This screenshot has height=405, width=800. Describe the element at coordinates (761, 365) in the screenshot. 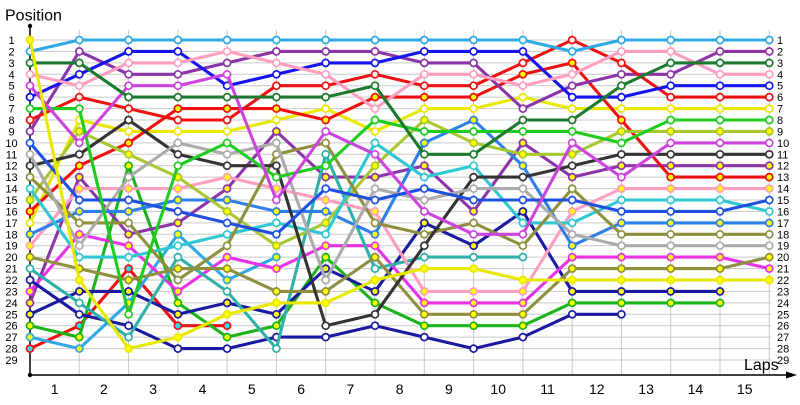

I see `svg-text: Laps` at that location.